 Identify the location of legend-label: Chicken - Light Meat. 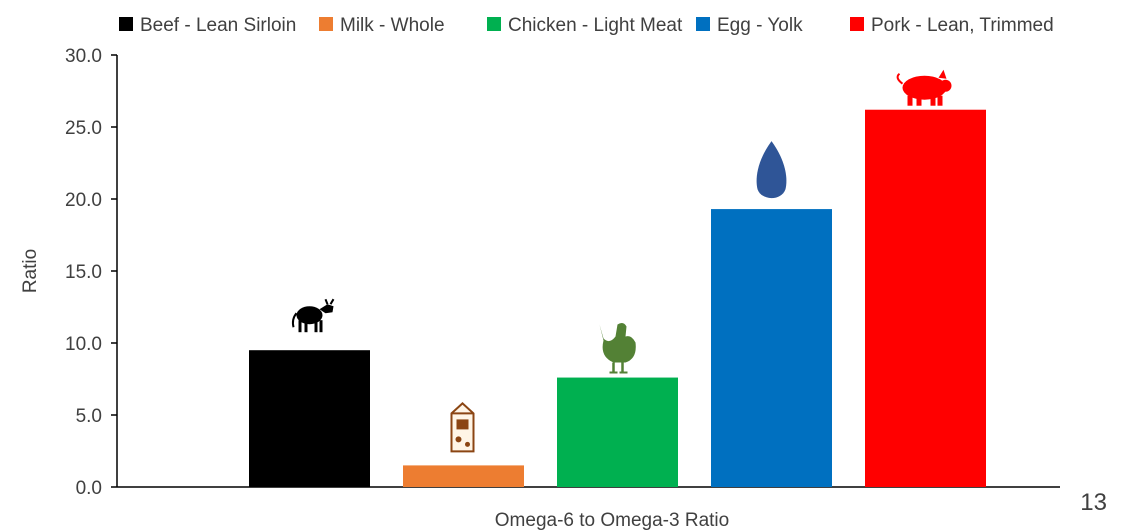
(595, 25).